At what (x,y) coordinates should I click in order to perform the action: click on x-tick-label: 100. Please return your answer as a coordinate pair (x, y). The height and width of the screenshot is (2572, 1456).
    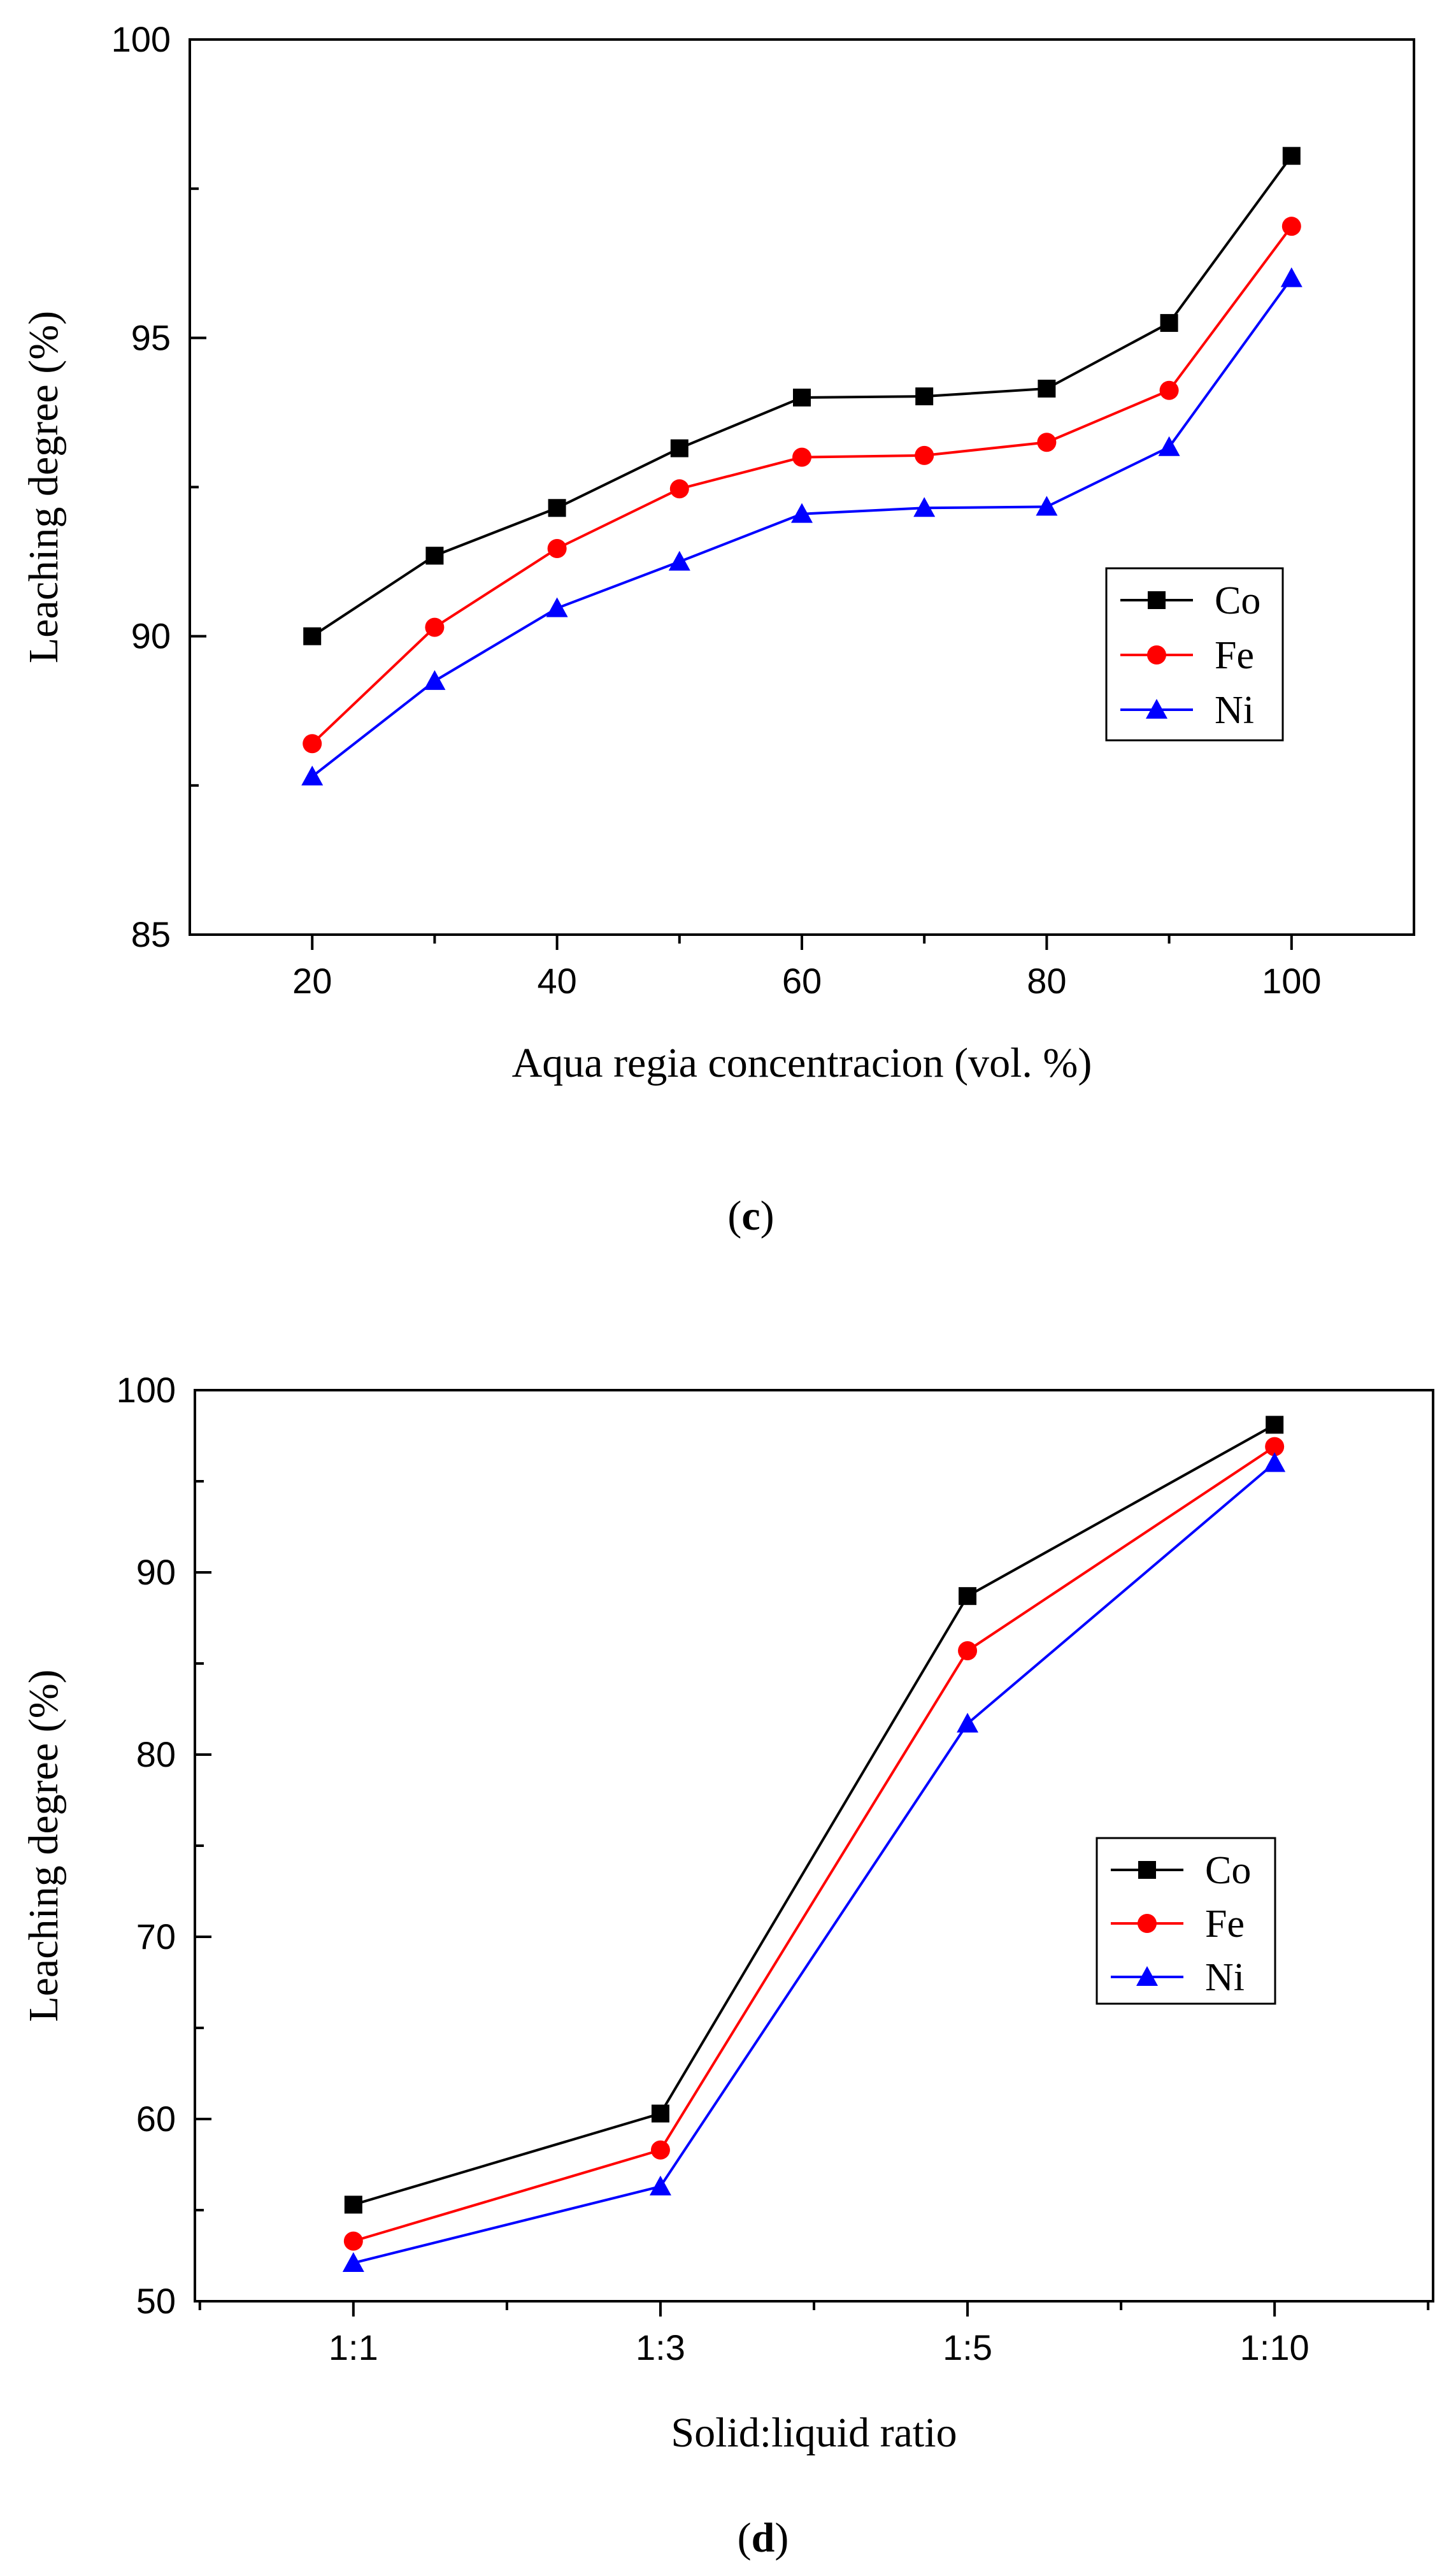
    Looking at the image, I should click on (1291, 981).